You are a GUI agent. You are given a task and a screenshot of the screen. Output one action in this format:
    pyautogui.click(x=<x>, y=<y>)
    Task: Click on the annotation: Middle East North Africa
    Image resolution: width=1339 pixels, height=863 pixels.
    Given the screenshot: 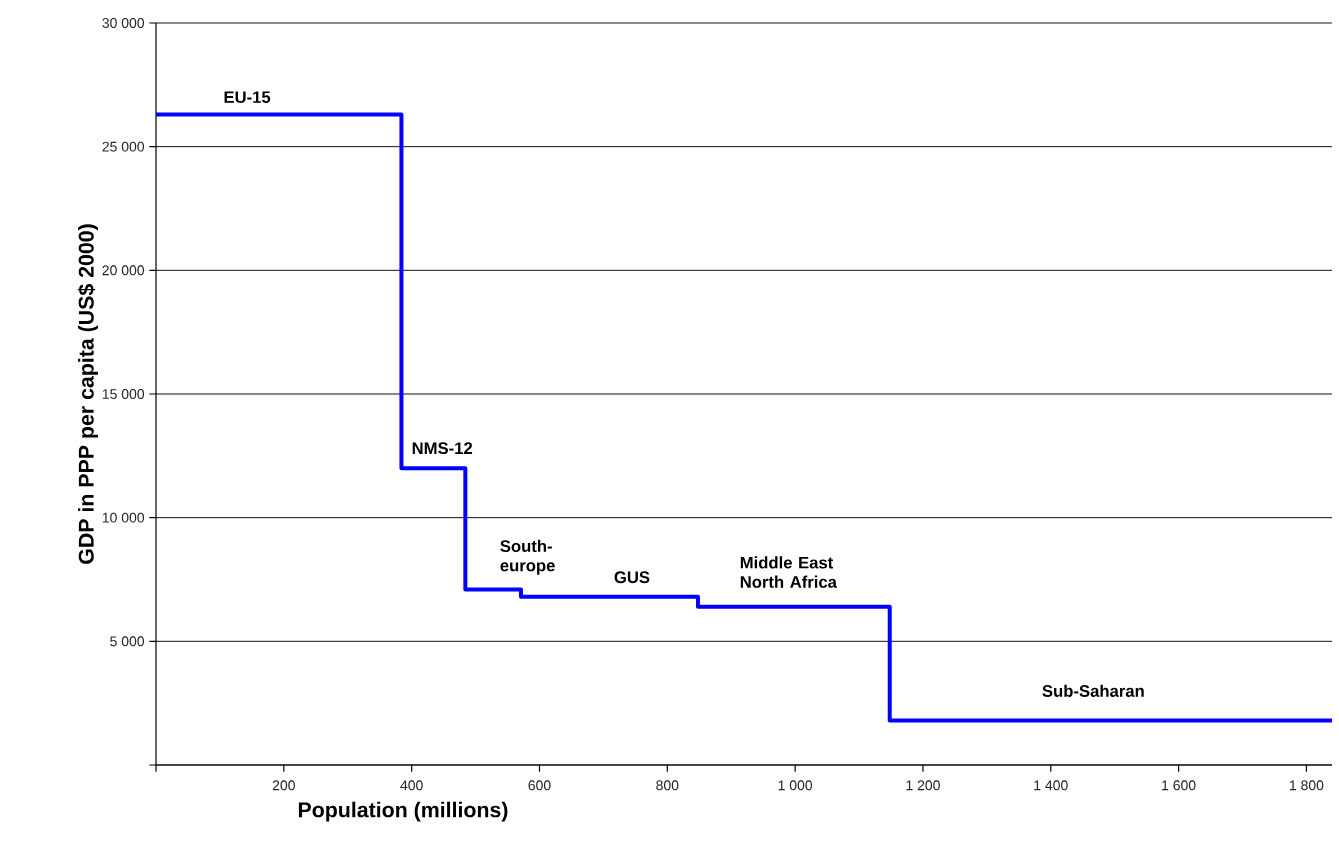 What is the action you would take?
    pyautogui.click(x=789, y=572)
    